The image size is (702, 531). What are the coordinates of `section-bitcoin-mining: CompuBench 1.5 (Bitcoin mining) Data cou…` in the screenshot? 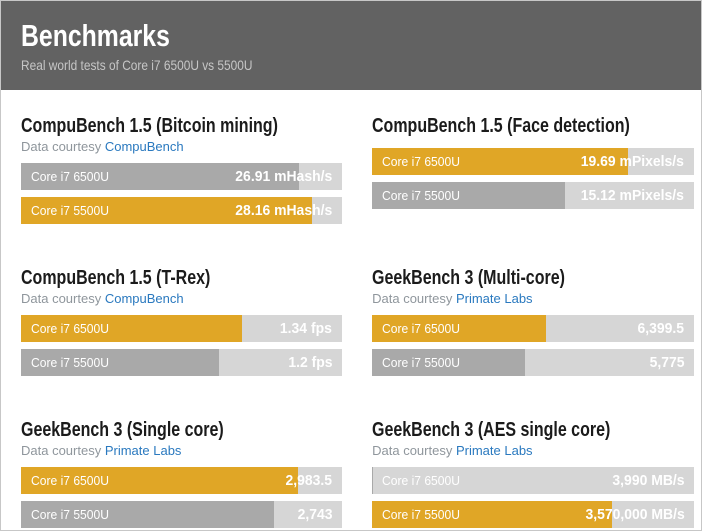 It's located at (182, 169).